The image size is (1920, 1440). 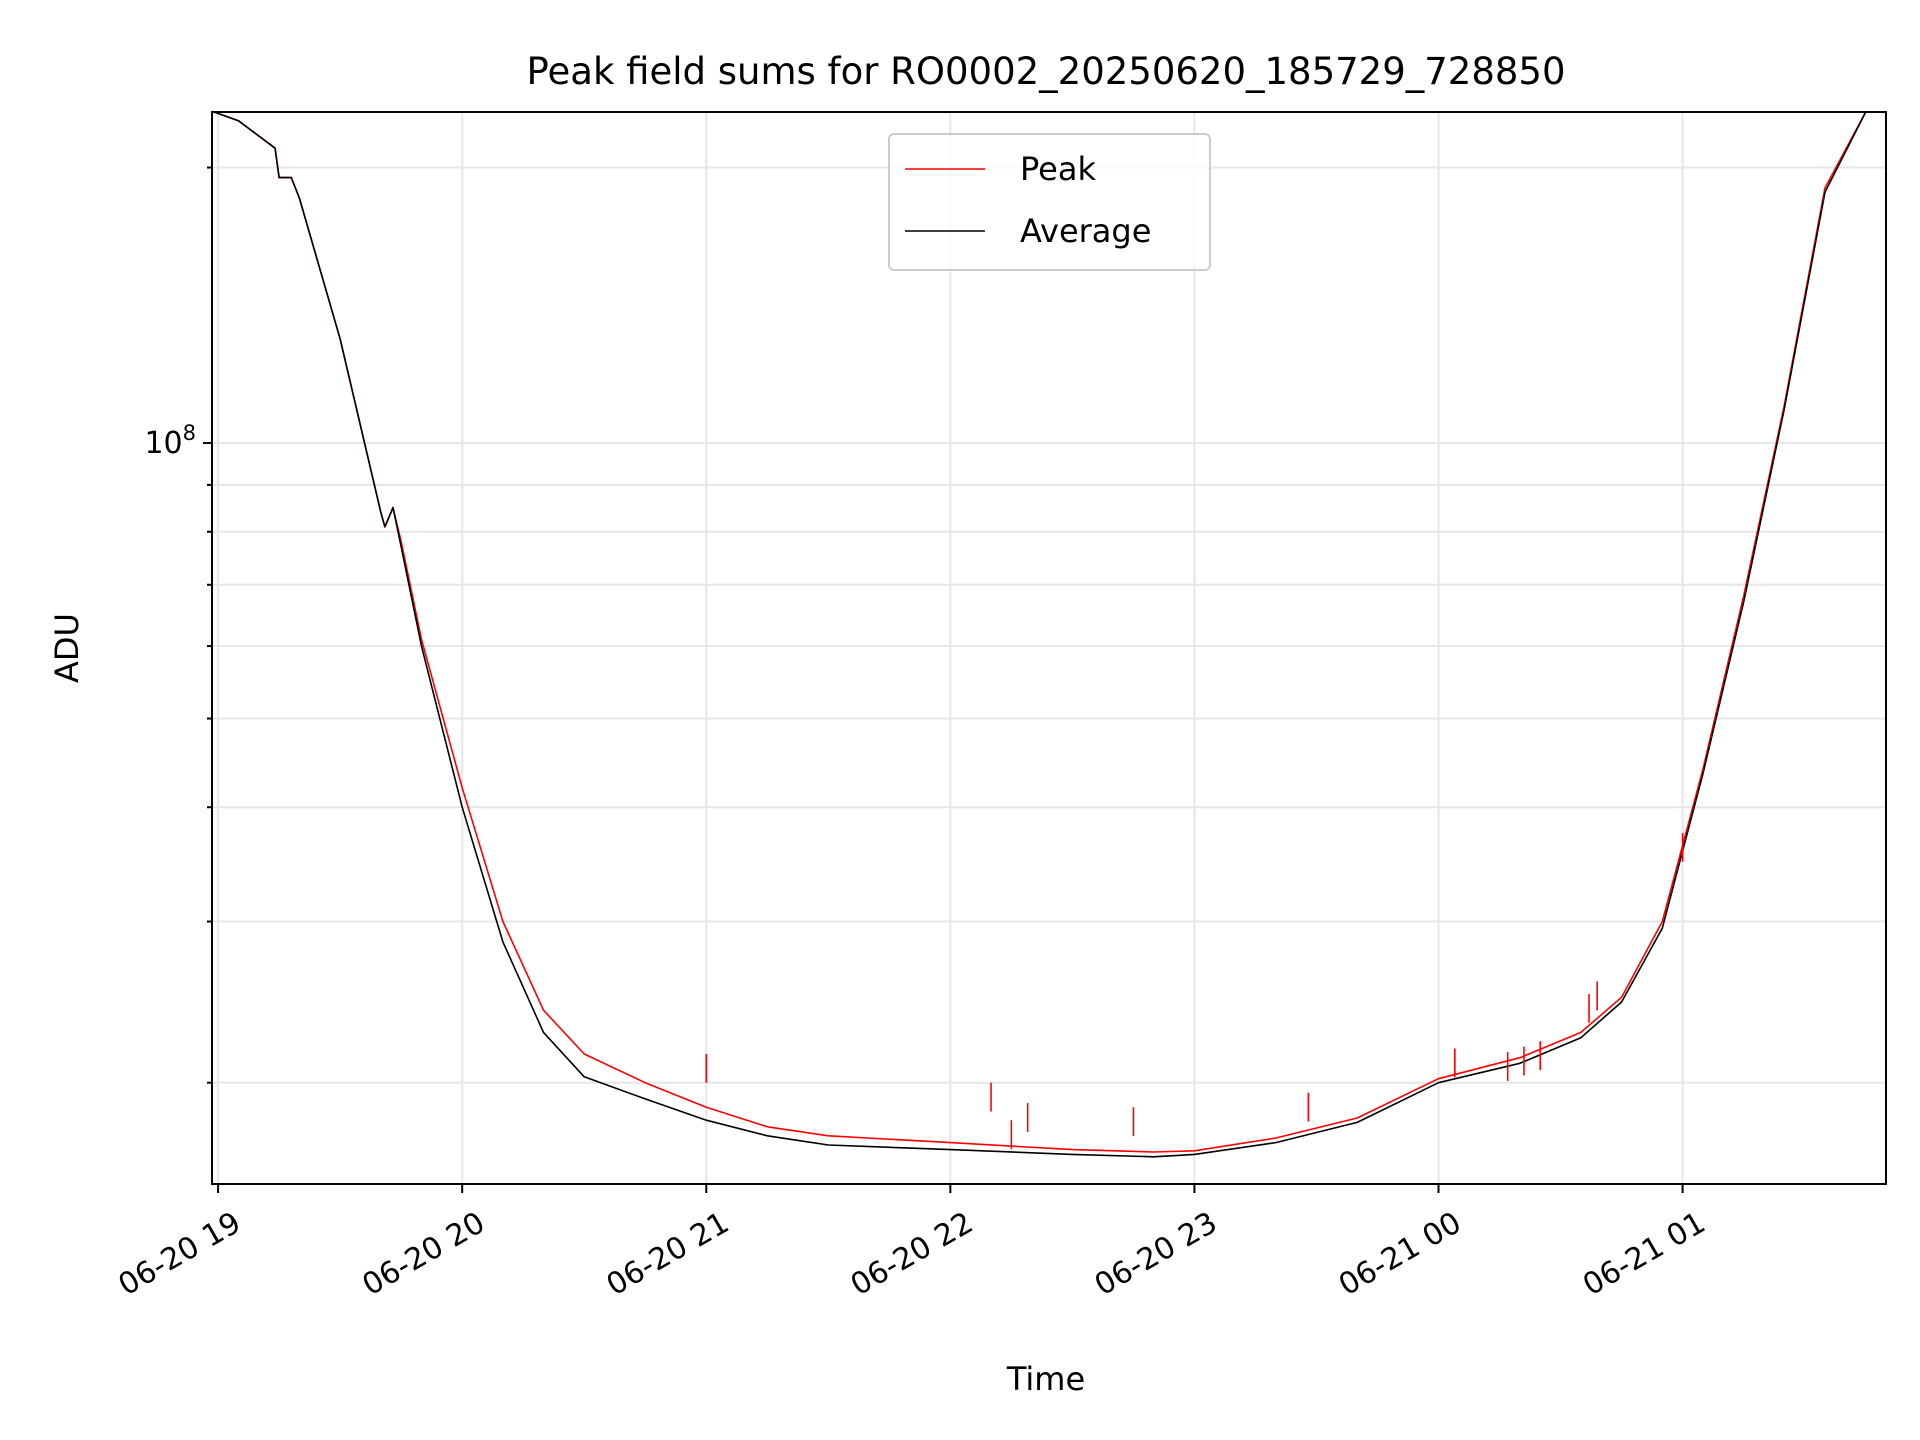 I want to click on legend-label-peak: Peak, so click(x=1058, y=169).